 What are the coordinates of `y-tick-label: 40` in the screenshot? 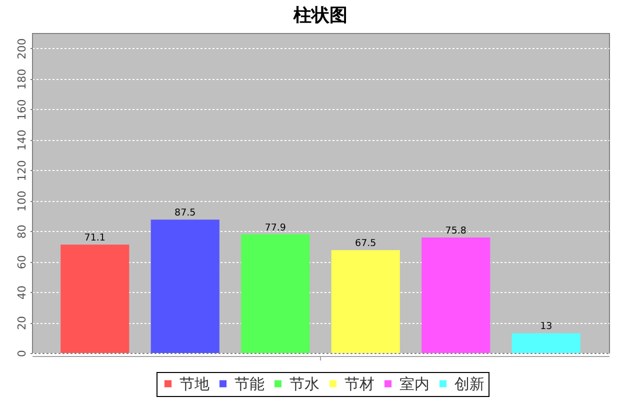 It's located at (22, 293).